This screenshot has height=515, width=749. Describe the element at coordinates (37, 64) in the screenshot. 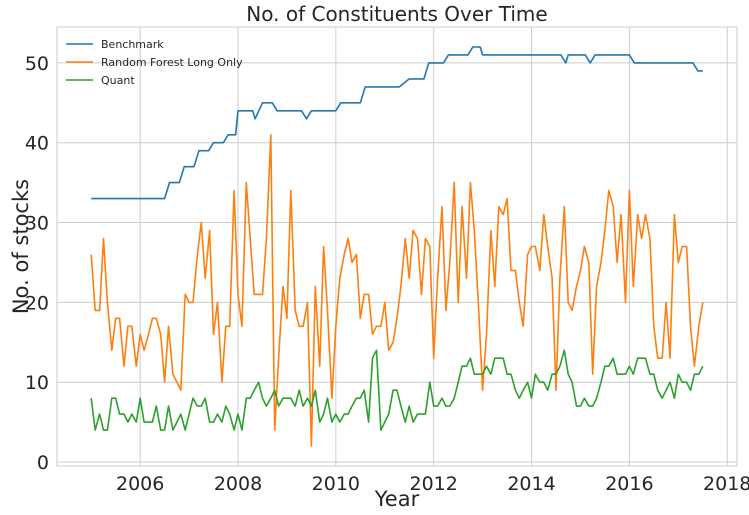

I see `y-tick-label: 50` at that location.